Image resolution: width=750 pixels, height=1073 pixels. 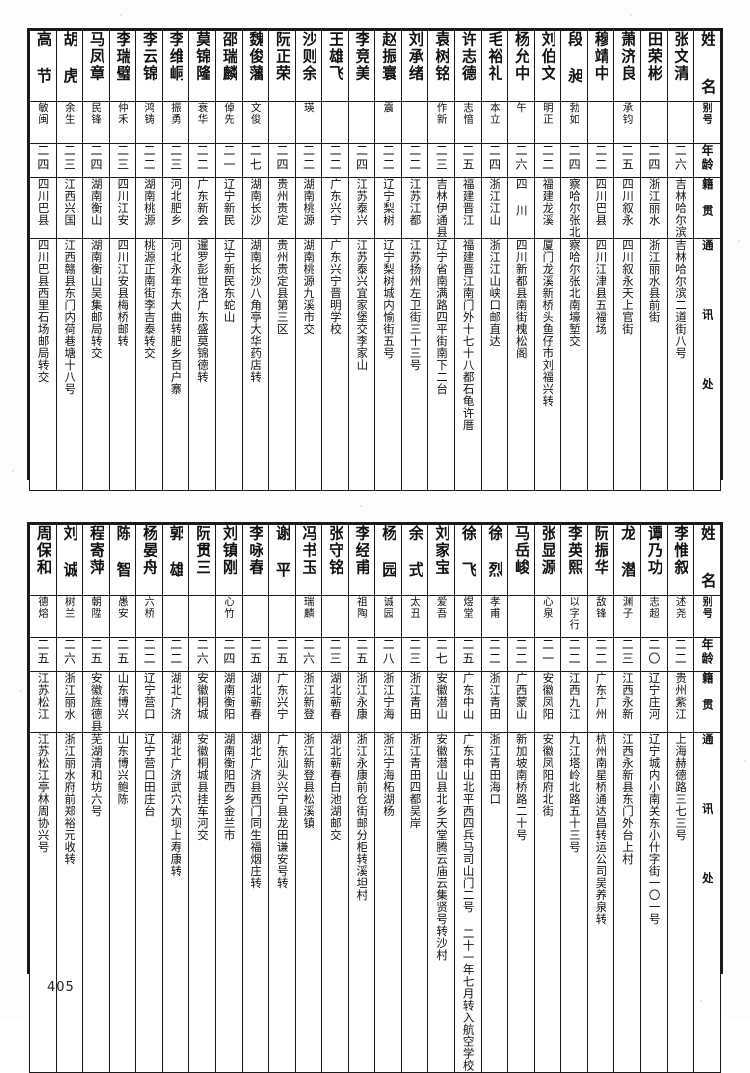 What do you see at coordinates (388, 202) in the screenshot?
I see `origin-text: 辽宁梨树` at bounding box center [388, 202].